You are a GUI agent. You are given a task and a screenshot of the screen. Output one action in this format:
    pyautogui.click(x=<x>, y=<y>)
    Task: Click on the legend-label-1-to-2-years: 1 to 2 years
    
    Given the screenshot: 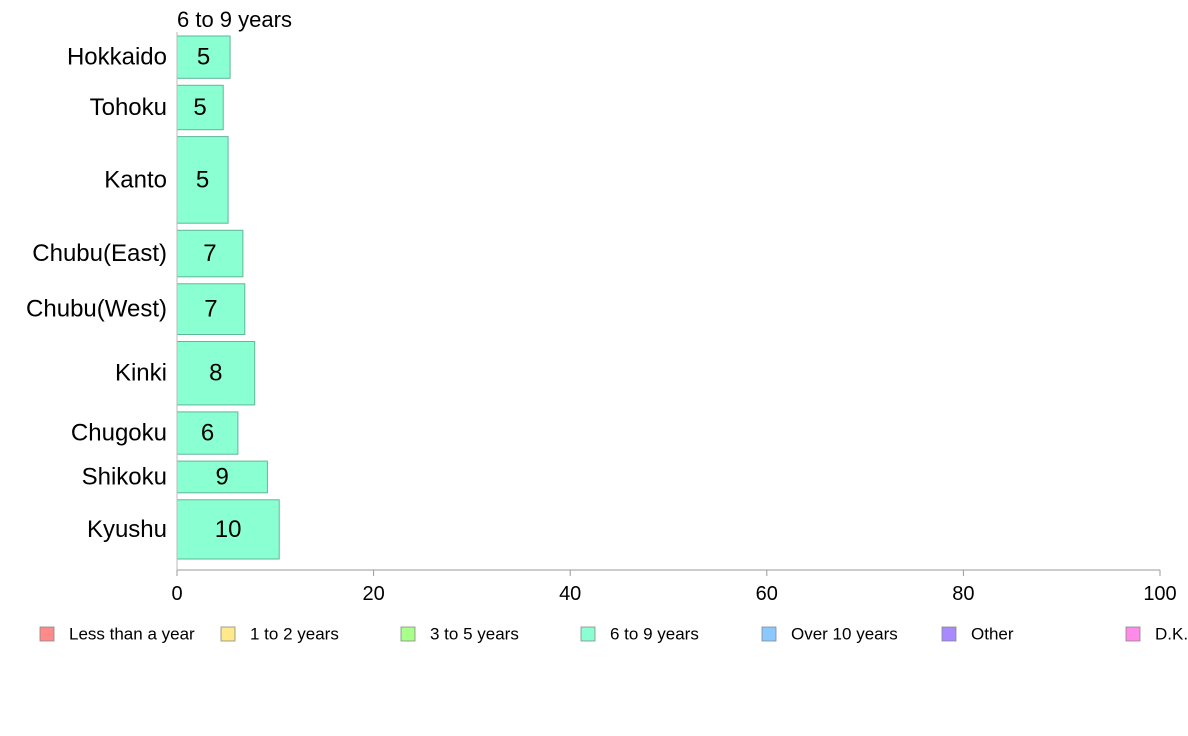 What is the action you would take?
    pyautogui.click(x=294, y=634)
    